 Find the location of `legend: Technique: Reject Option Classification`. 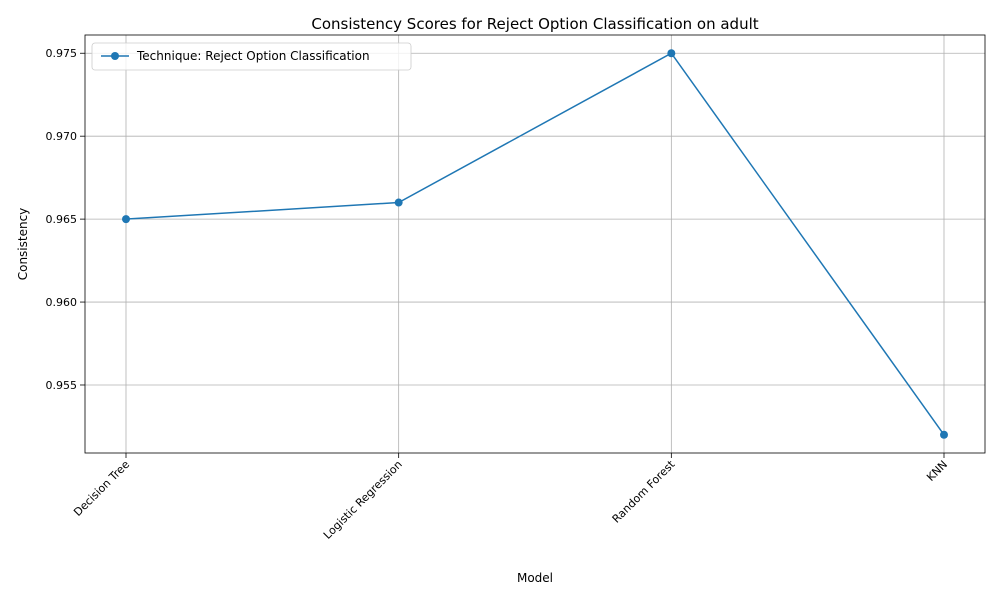

legend: Technique: Reject Option Classification is located at coordinates (251, 56).